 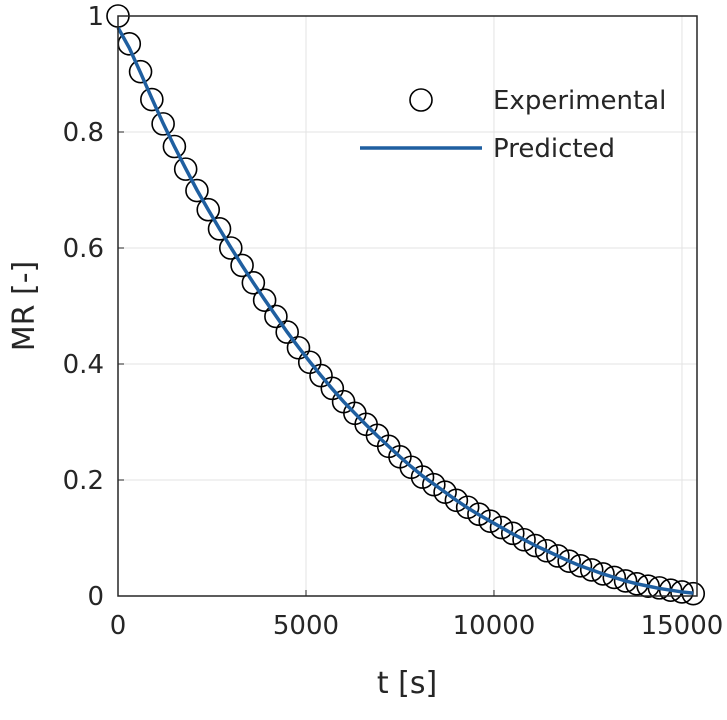 What do you see at coordinates (83, 365) in the screenshot?
I see `y-tick-label: 0.4` at bounding box center [83, 365].